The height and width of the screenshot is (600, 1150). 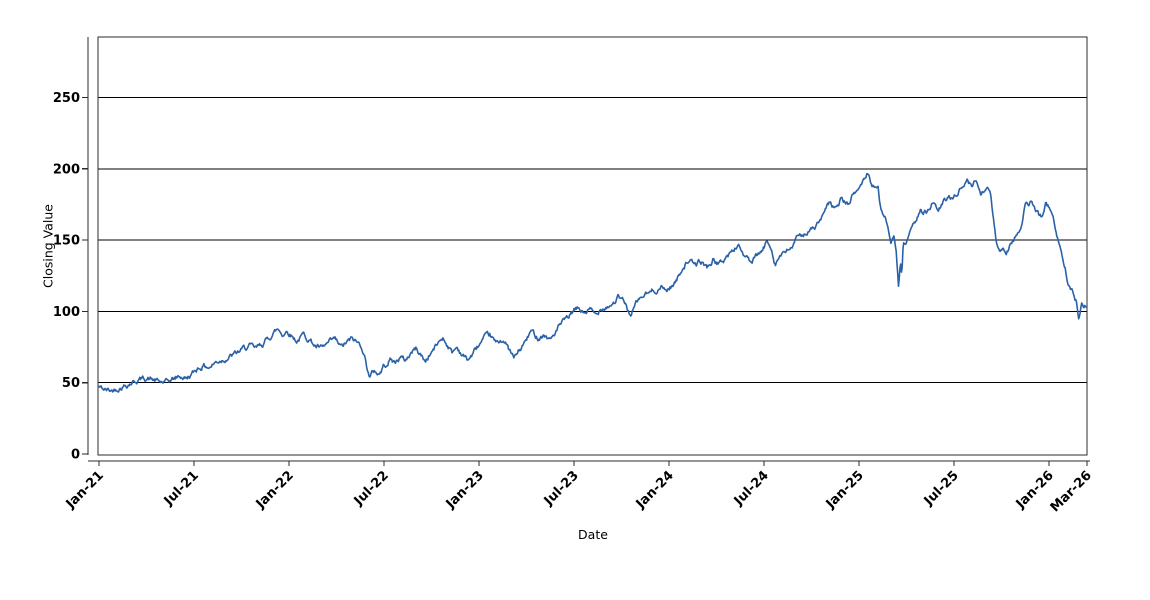 What do you see at coordinates (371, 488) in the screenshot?
I see `x-tick-label: Jul-22` at bounding box center [371, 488].